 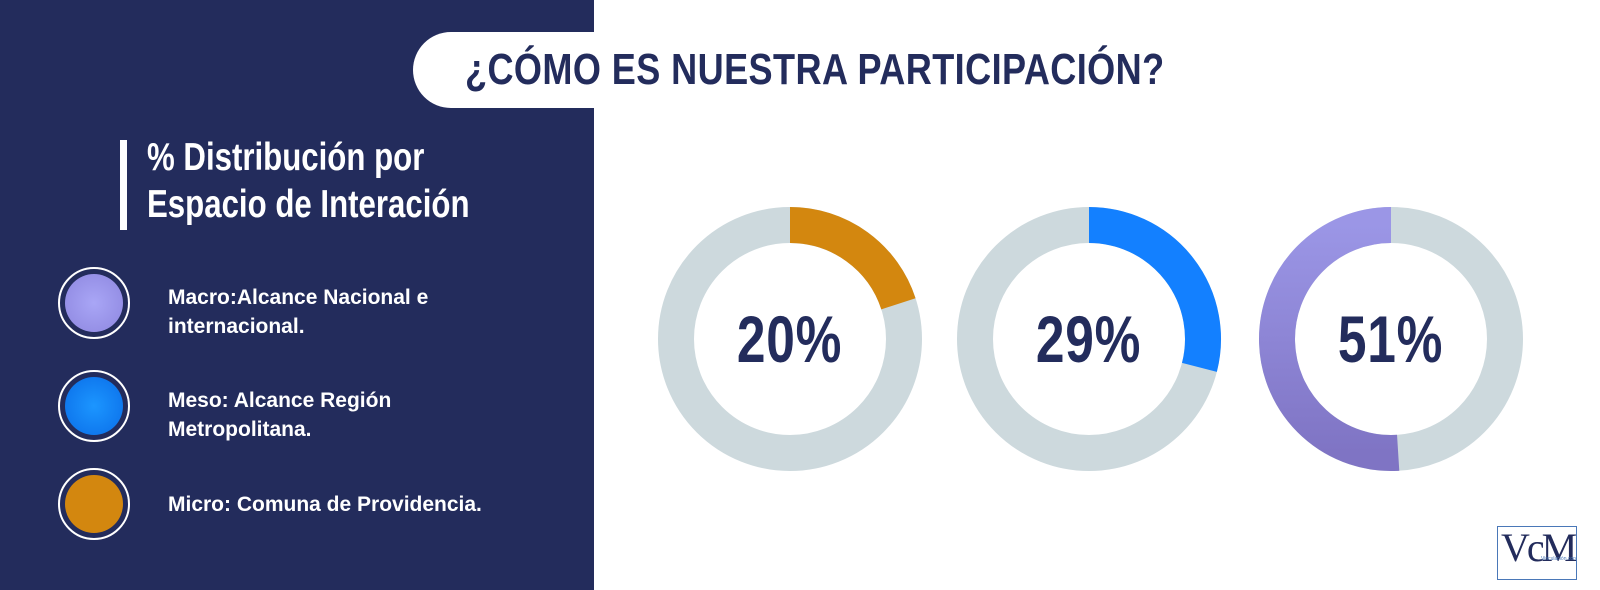 What do you see at coordinates (94, 406) in the screenshot?
I see `legend-dot-meso-icon` at bounding box center [94, 406].